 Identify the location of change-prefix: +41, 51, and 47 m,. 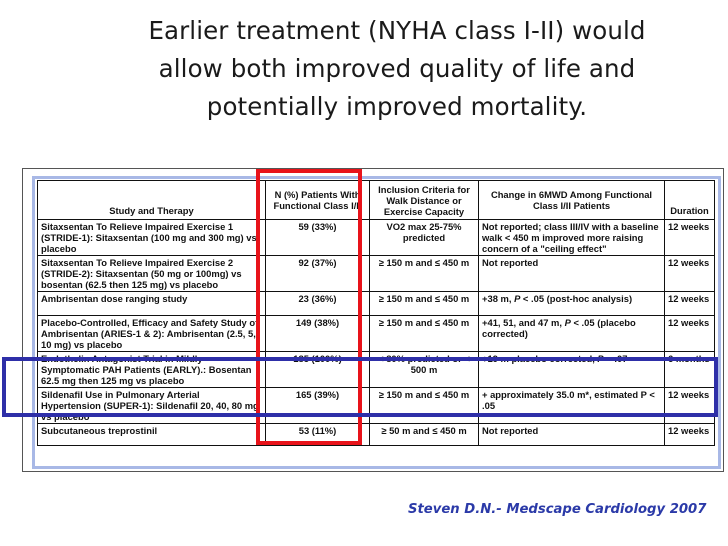
(523, 322).